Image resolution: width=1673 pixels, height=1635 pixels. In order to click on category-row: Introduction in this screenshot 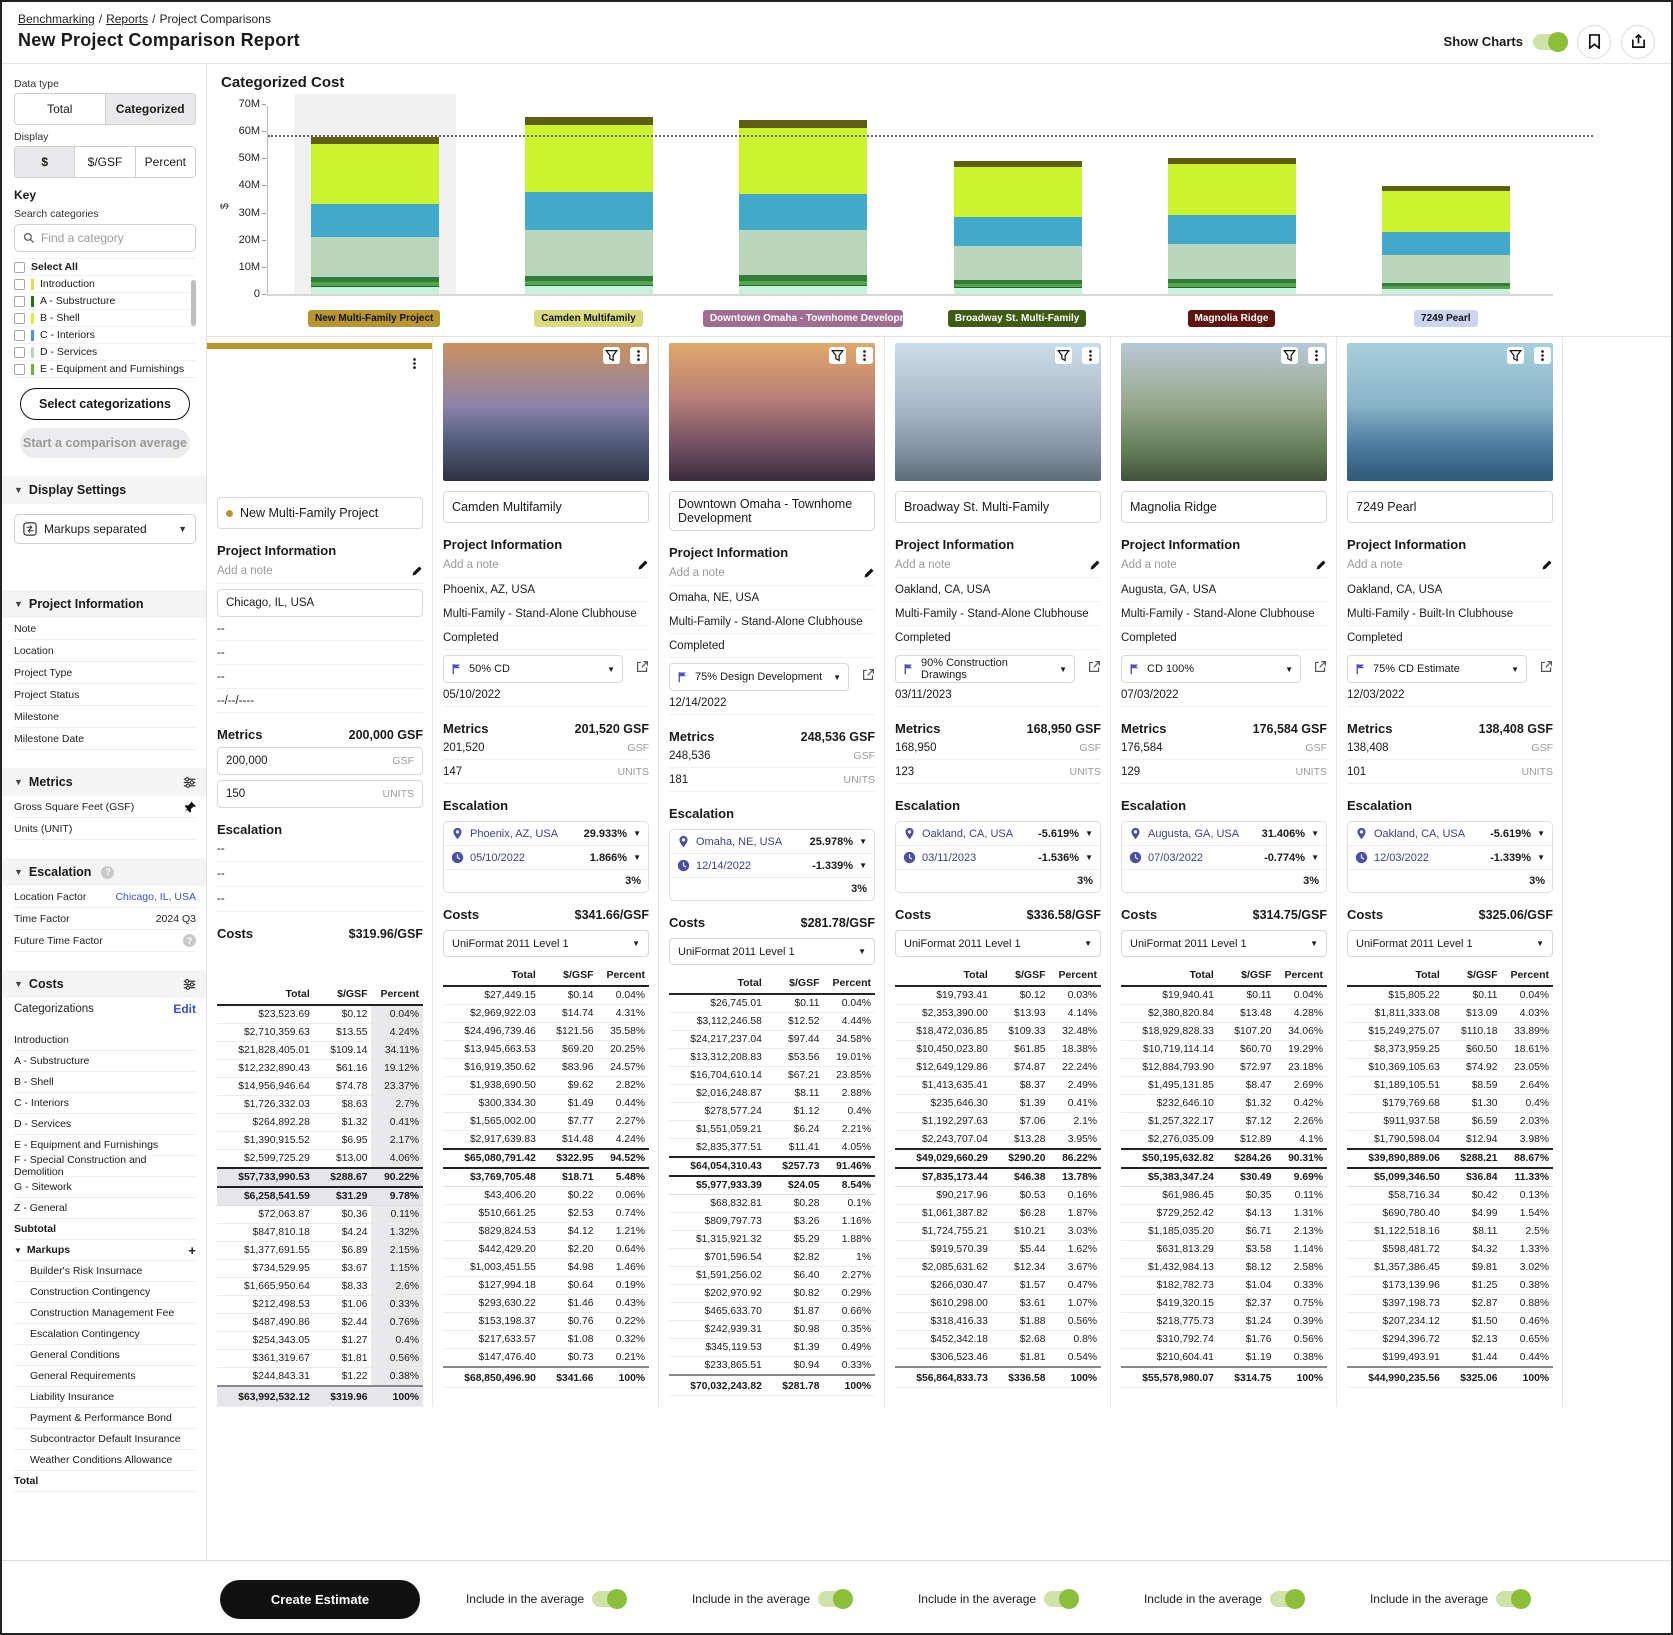, I will do `click(105, 283)`.